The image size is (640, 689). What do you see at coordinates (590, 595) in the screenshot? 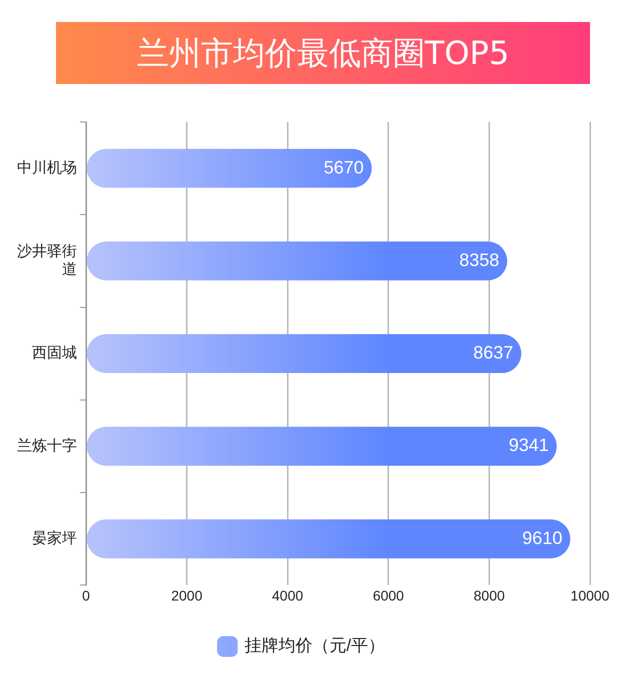
I see `x-tick-label: 10000` at bounding box center [590, 595].